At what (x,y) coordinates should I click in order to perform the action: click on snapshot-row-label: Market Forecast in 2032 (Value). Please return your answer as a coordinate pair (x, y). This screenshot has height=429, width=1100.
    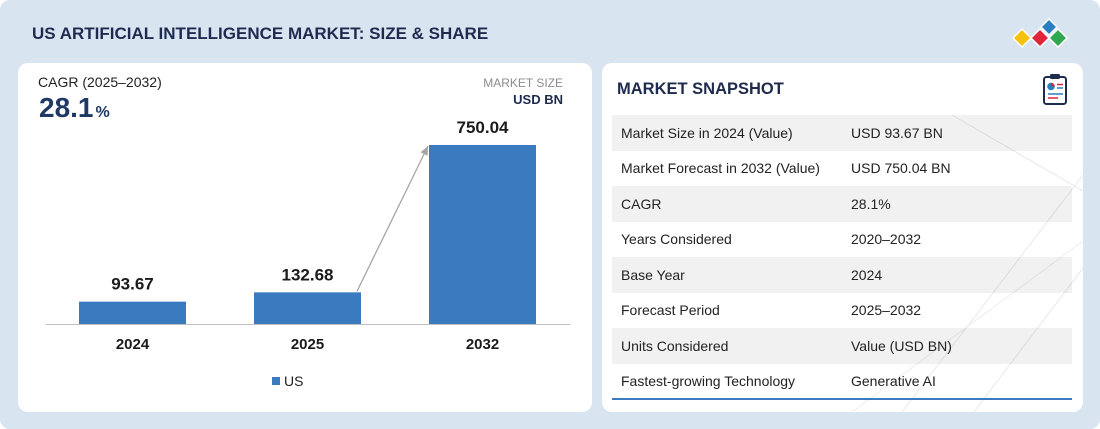
    Looking at the image, I should click on (720, 168).